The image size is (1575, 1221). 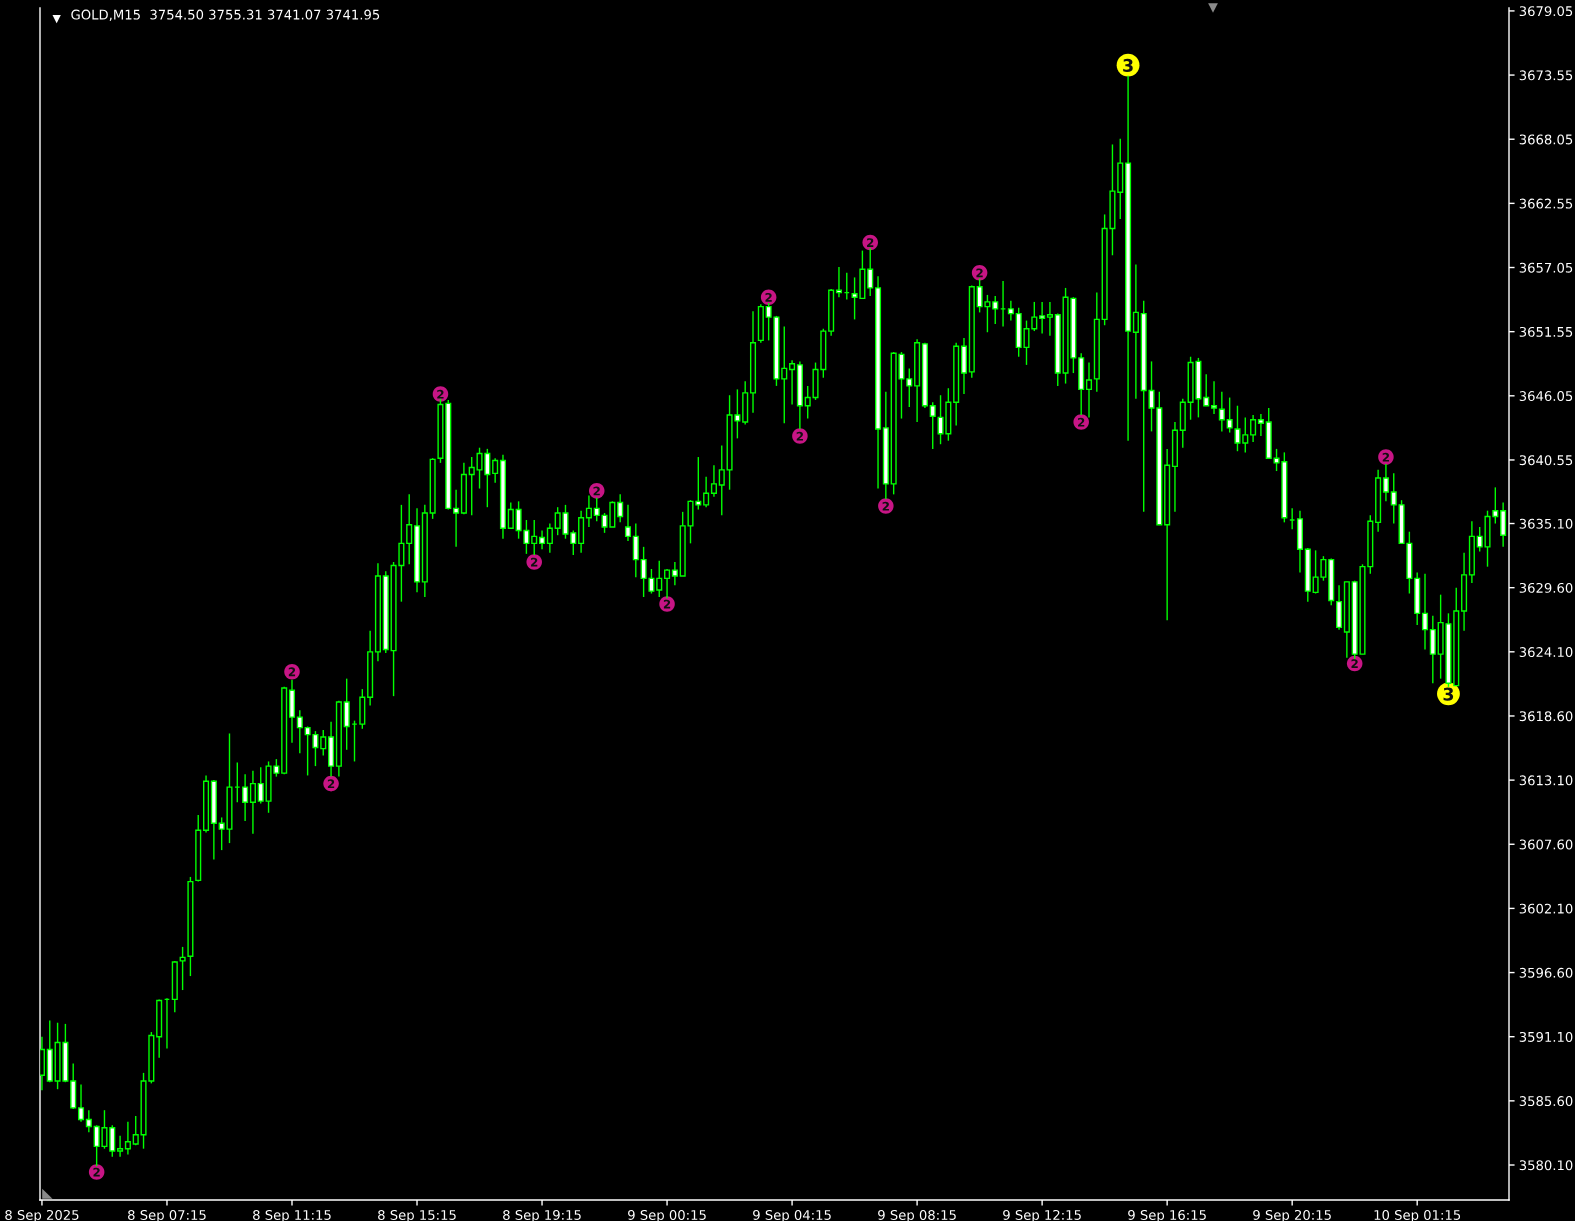 What do you see at coordinates (1128, 65) in the screenshot?
I see `text: 3` at bounding box center [1128, 65].